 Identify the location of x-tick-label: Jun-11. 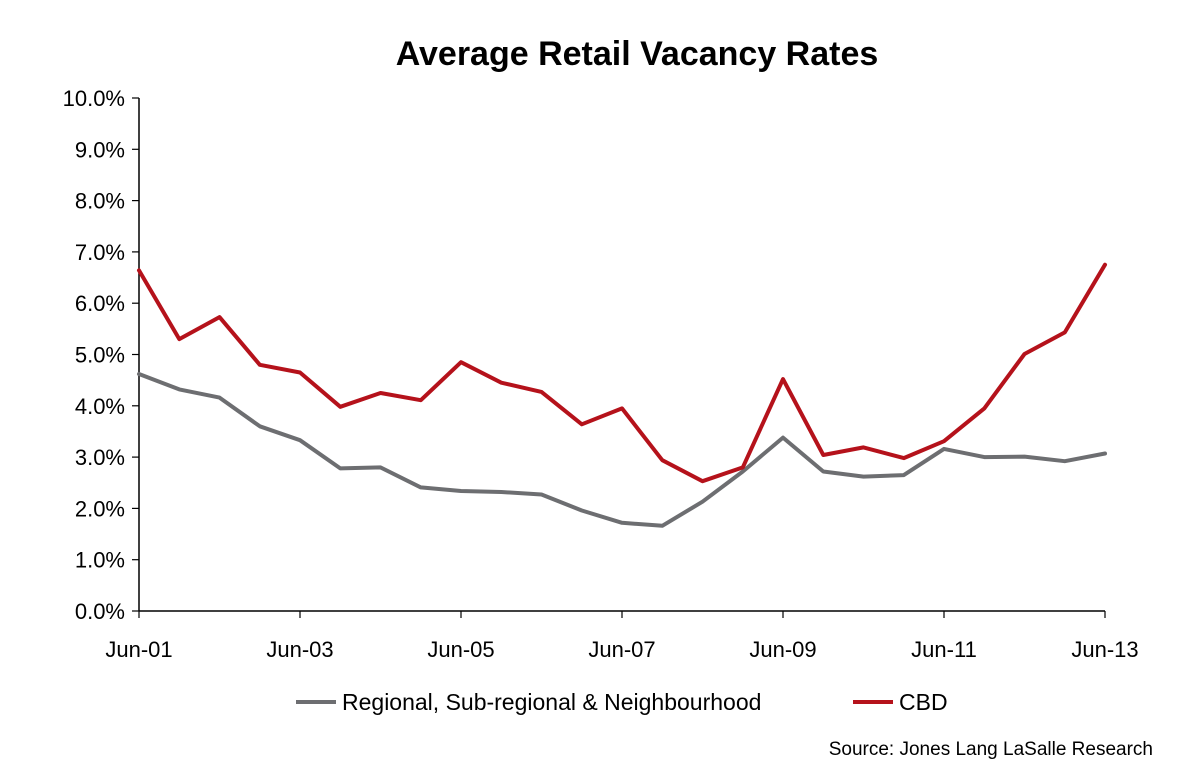
(944, 649).